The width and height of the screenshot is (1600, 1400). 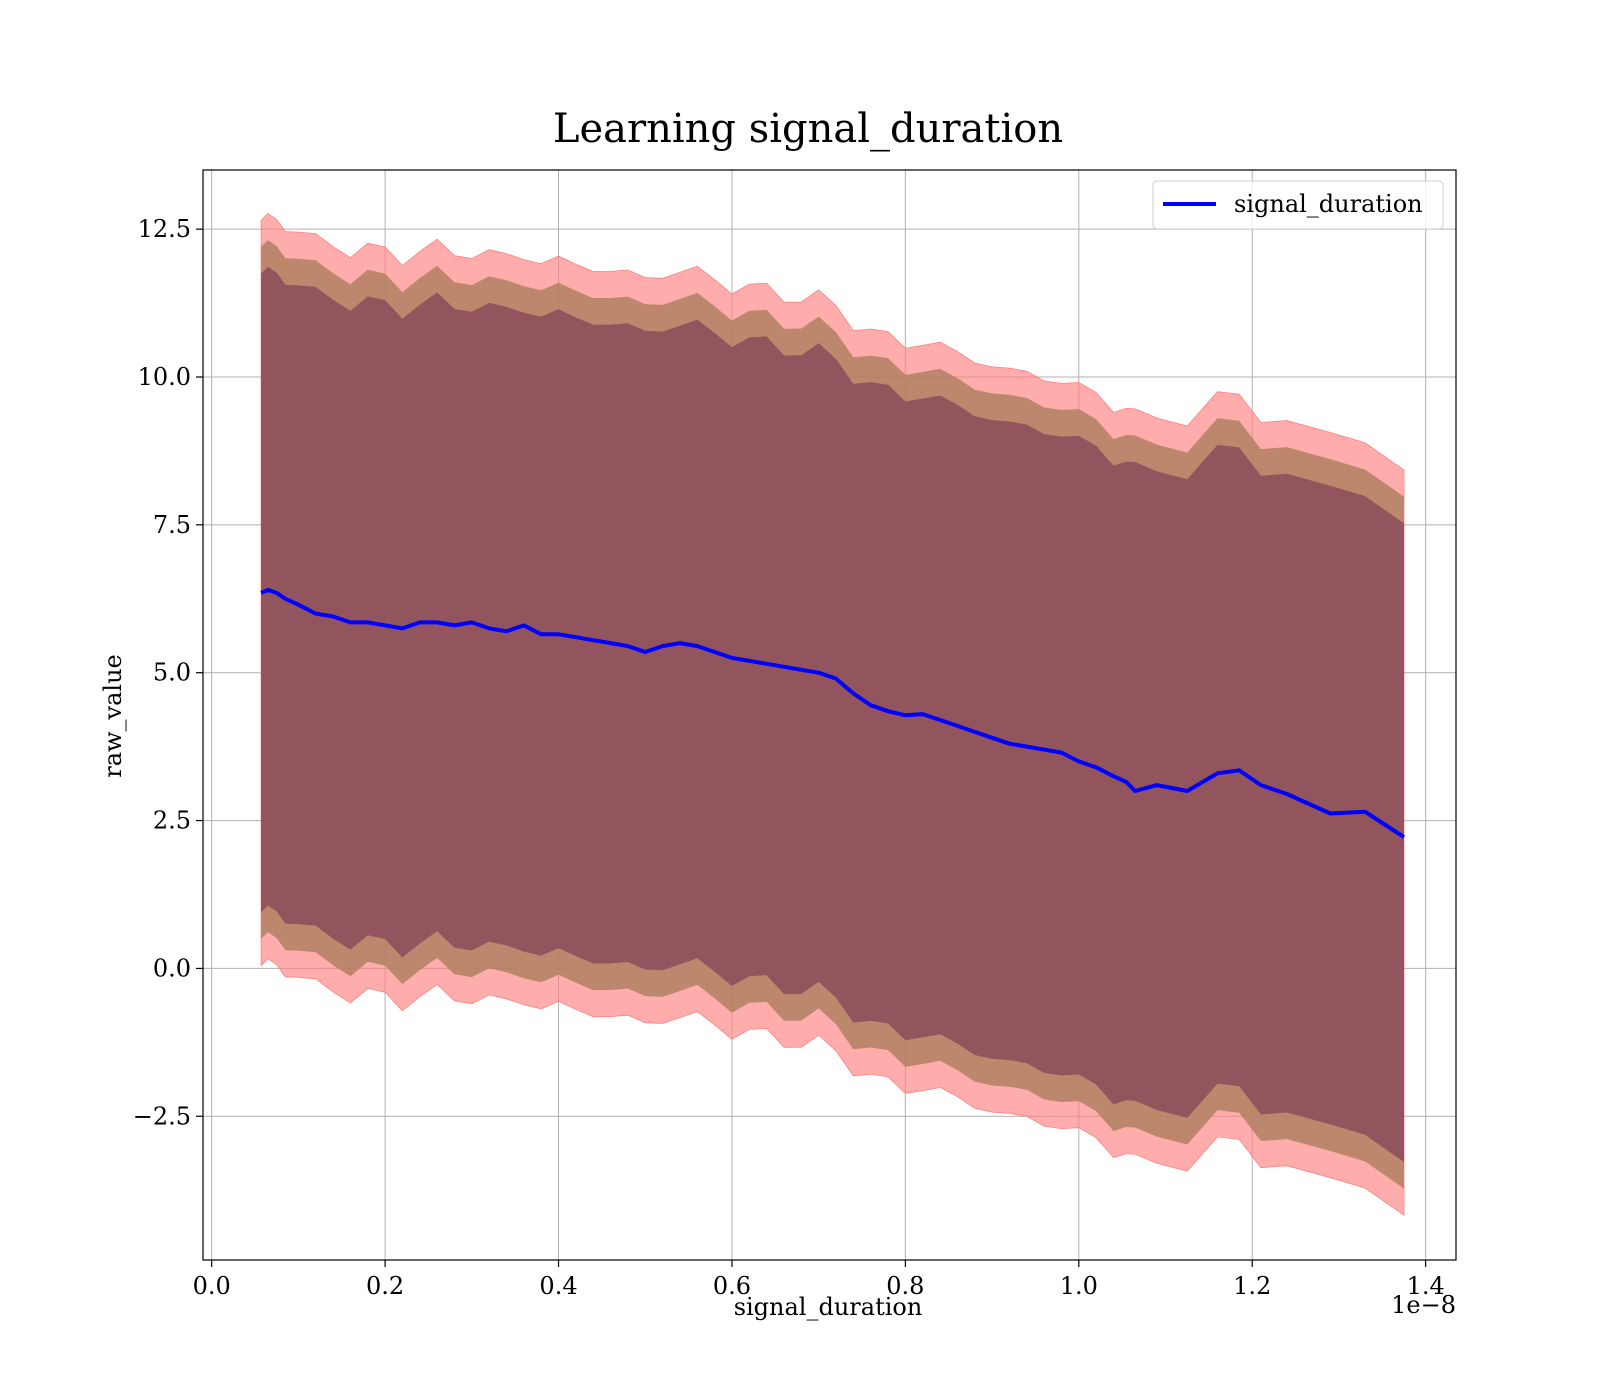 I want to click on x-tick-label: 0.6, so click(x=732, y=1286).